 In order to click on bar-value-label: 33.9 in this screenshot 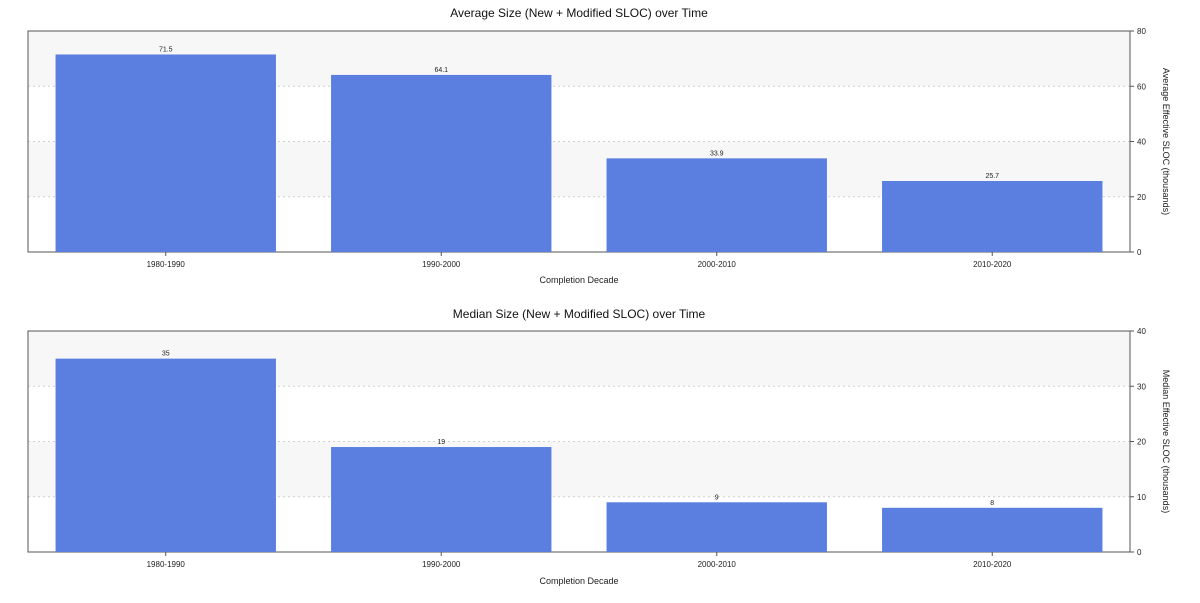, I will do `click(717, 153)`.